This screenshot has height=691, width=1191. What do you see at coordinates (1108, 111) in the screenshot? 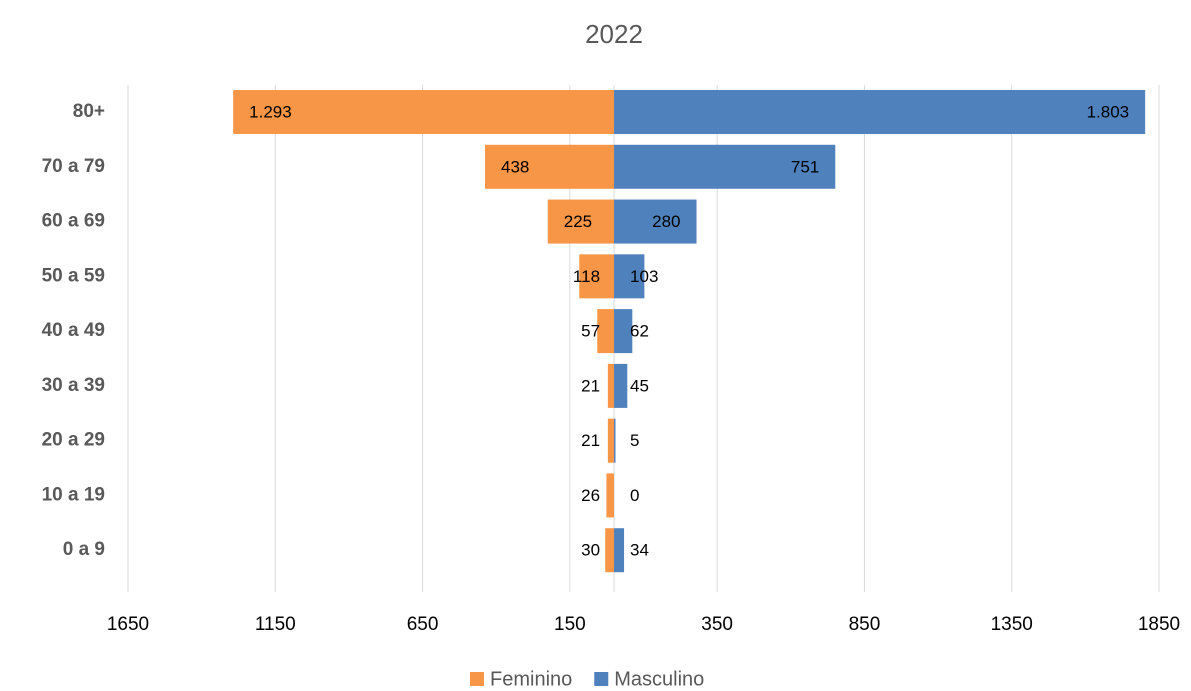
I see `data-label: 1.803` at bounding box center [1108, 111].